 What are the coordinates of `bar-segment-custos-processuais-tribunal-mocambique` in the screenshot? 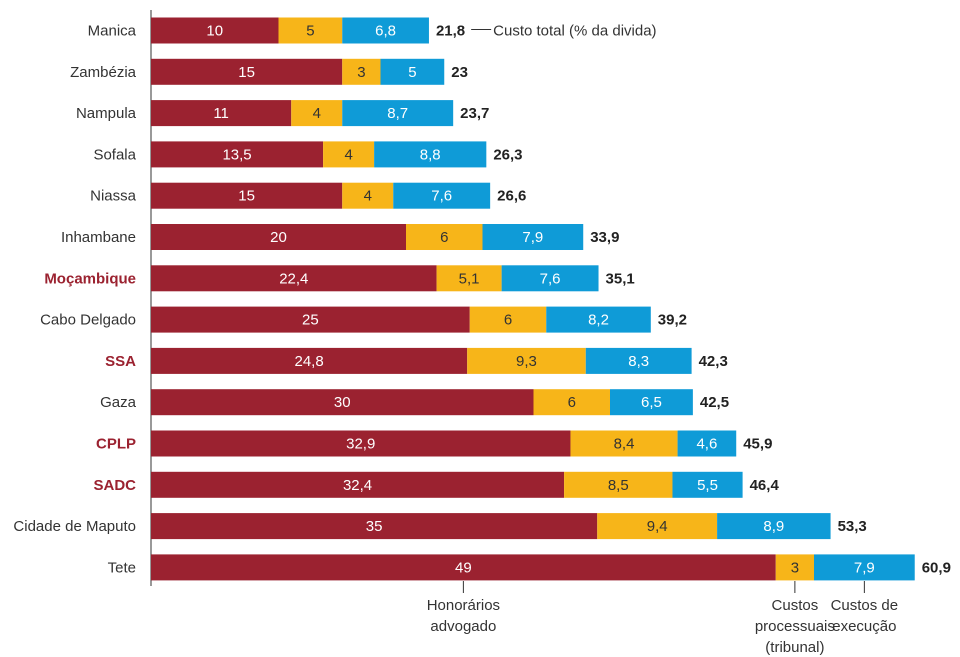 It's located at (469, 278).